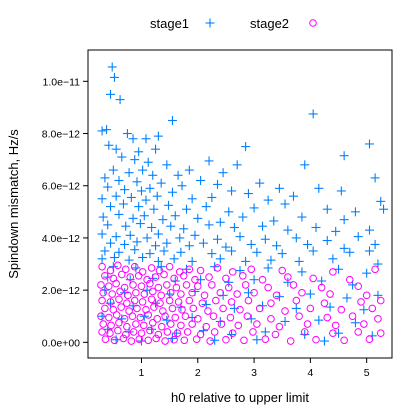 Image resolution: width=415 pixels, height=415 pixels. What do you see at coordinates (254, 373) in the screenshot?
I see `x-tick-label: 3` at bounding box center [254, 373].